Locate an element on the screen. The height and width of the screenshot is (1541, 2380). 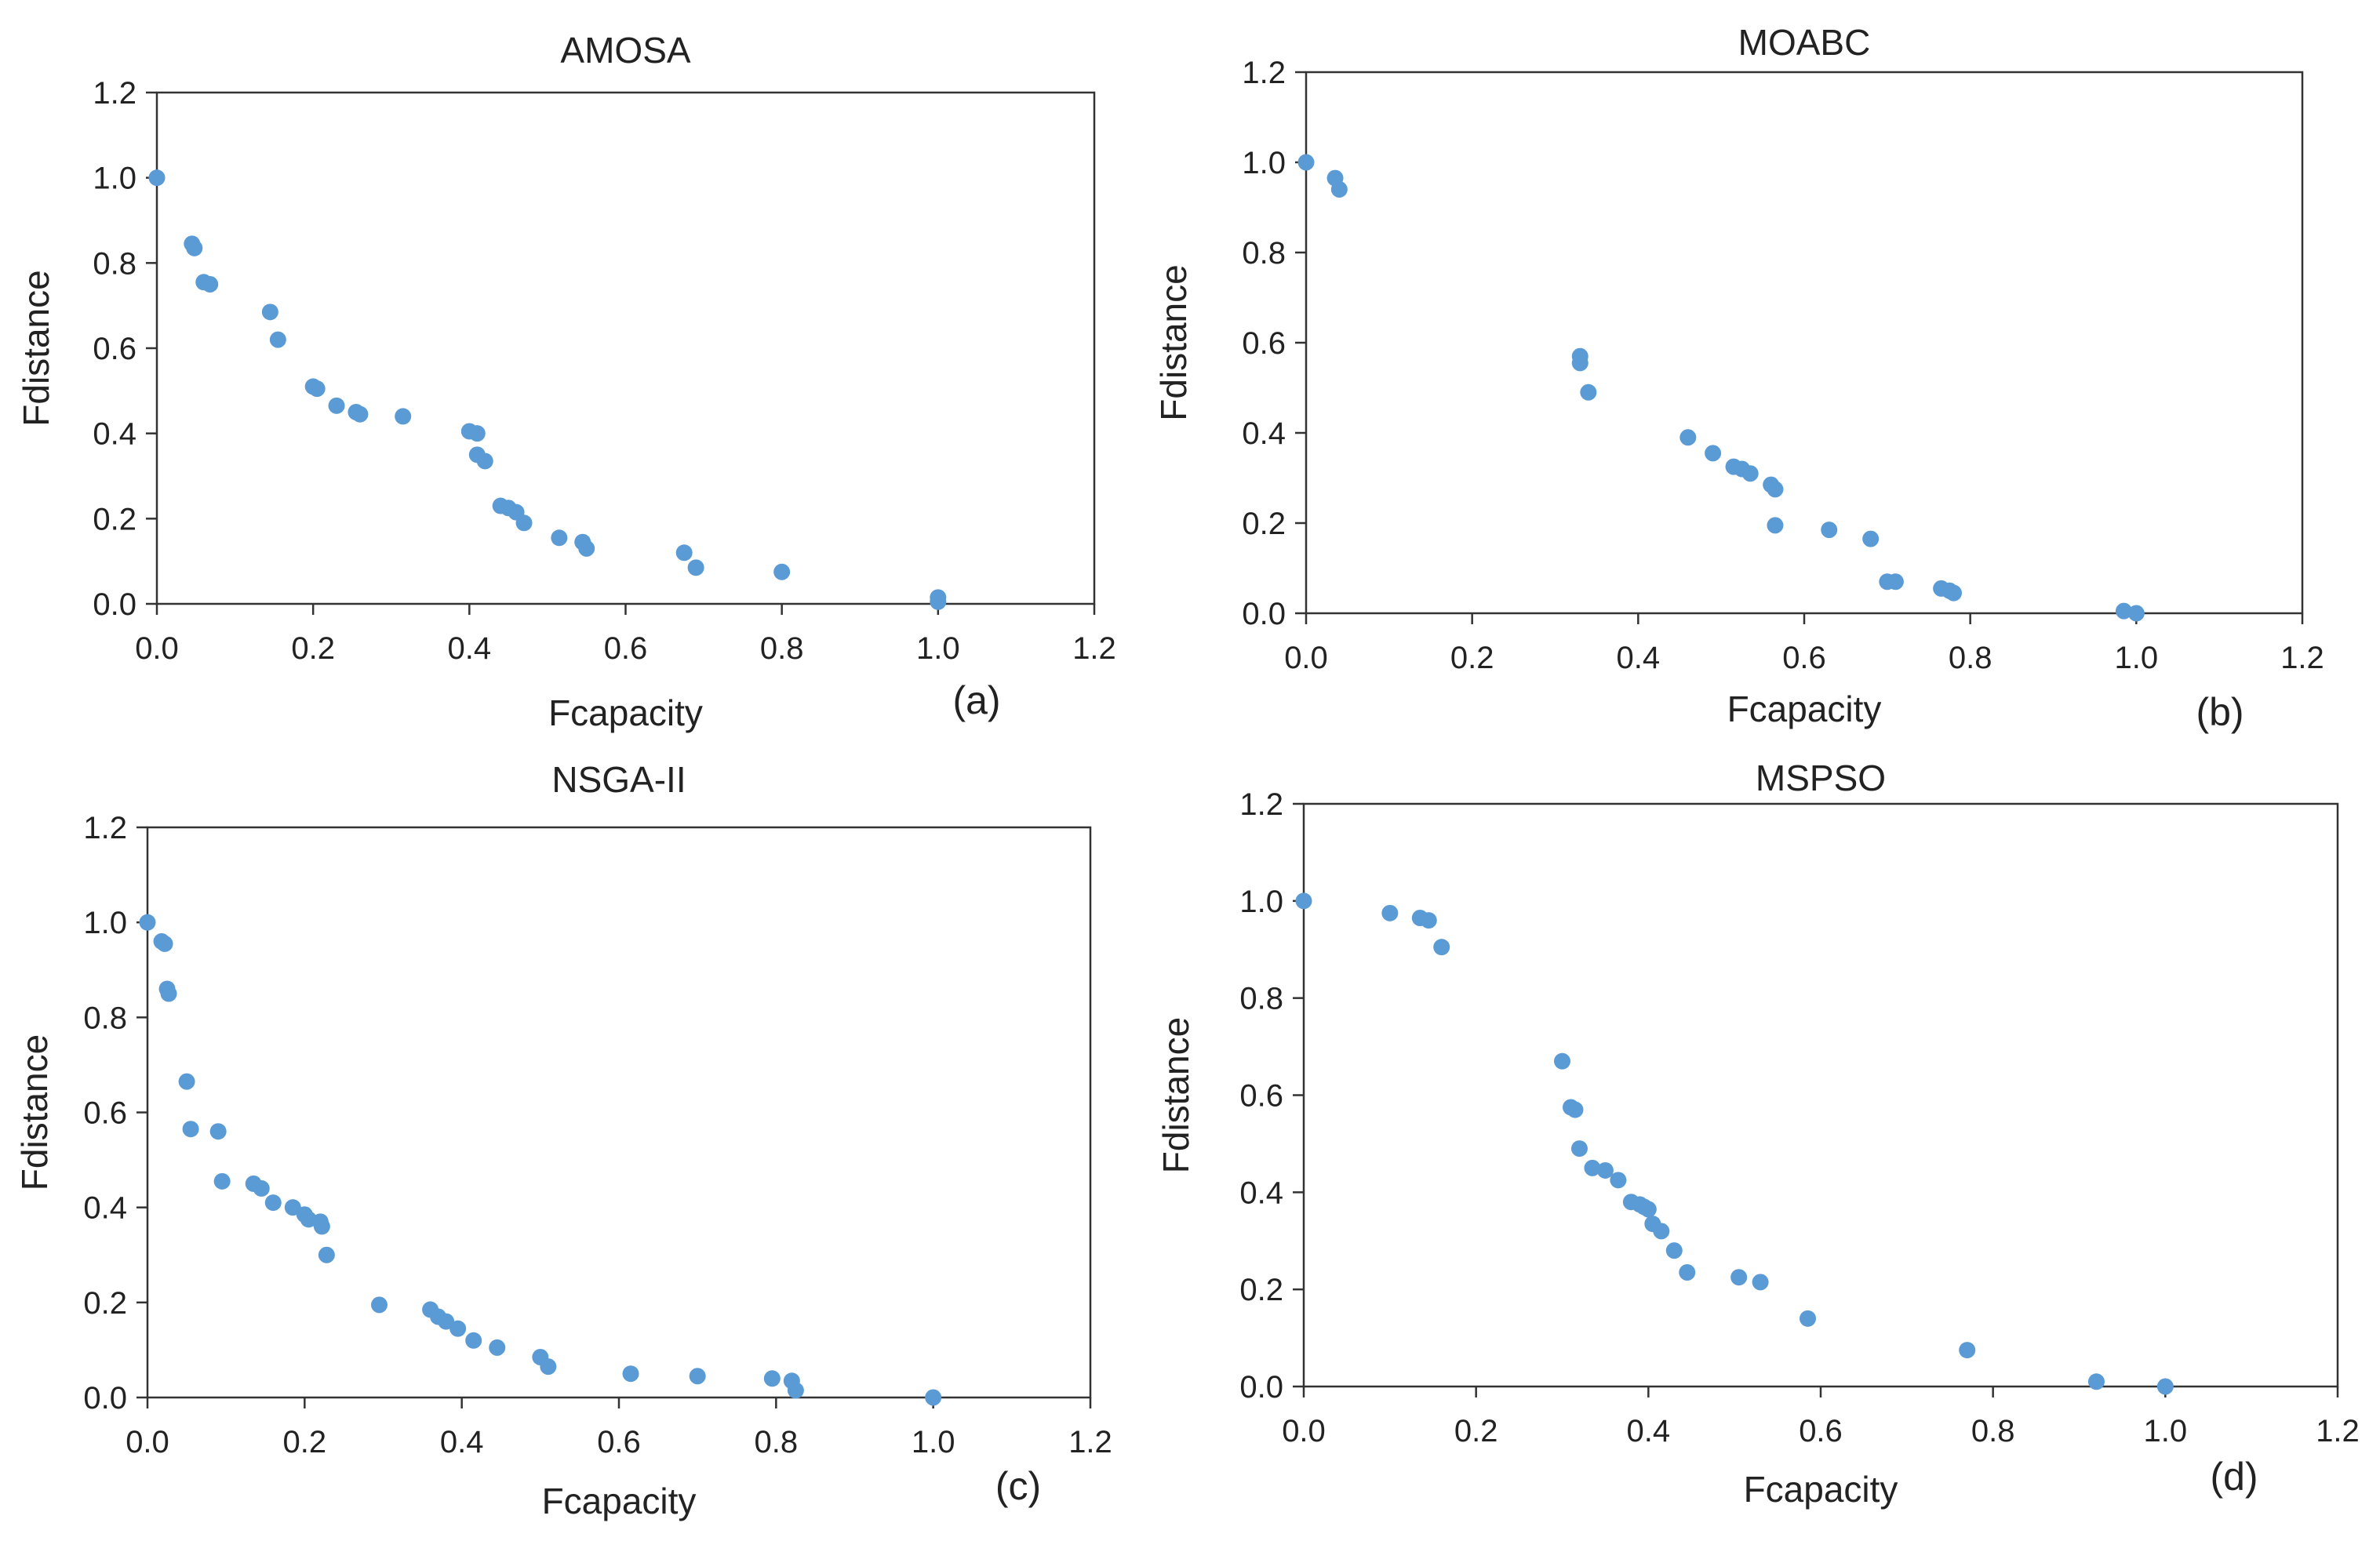
plot-area-frame is located at coordinates (619, 1112).